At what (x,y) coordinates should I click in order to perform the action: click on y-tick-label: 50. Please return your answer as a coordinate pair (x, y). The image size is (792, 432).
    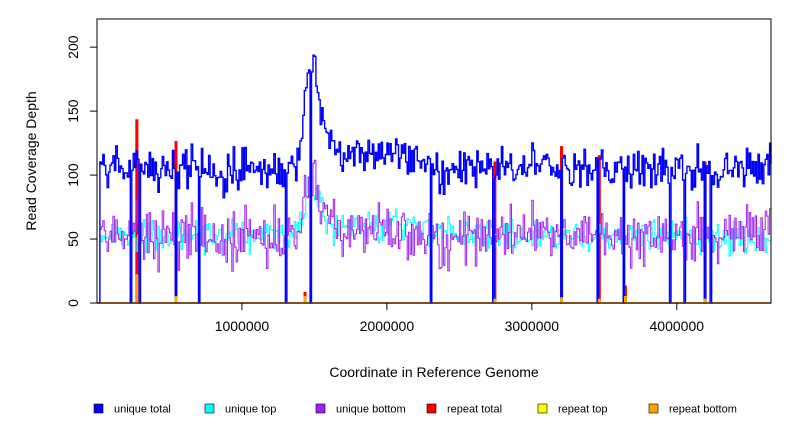
    Looking at the image, I should click on (73, 239).